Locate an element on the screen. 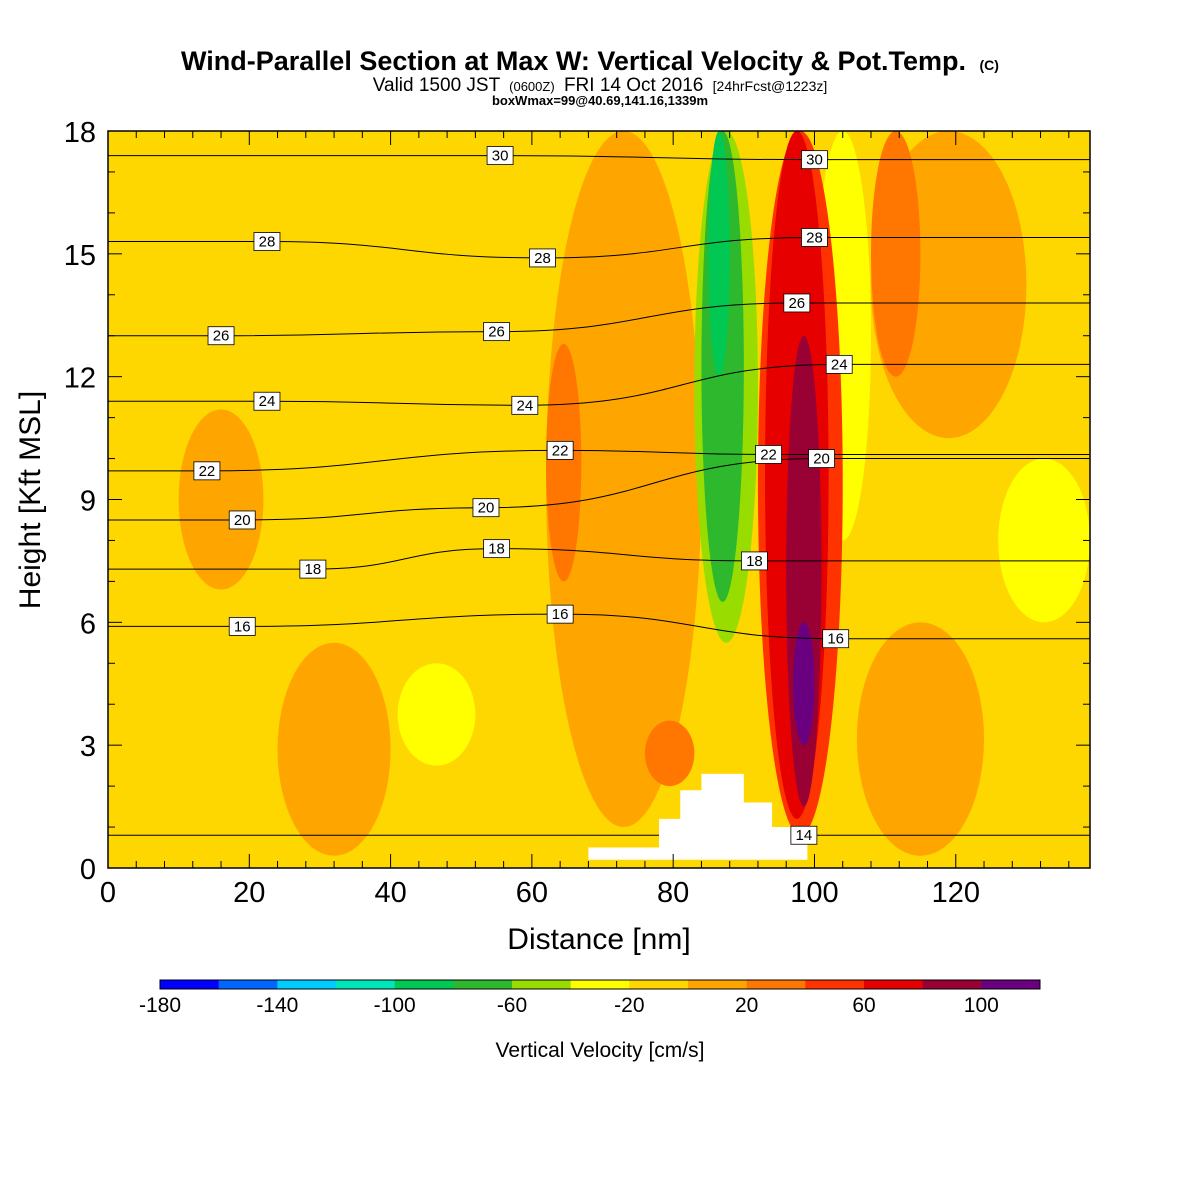 This screenshot has width=1200, height=1200. x-tick-label: 40 is located at coordinates (390, 893).